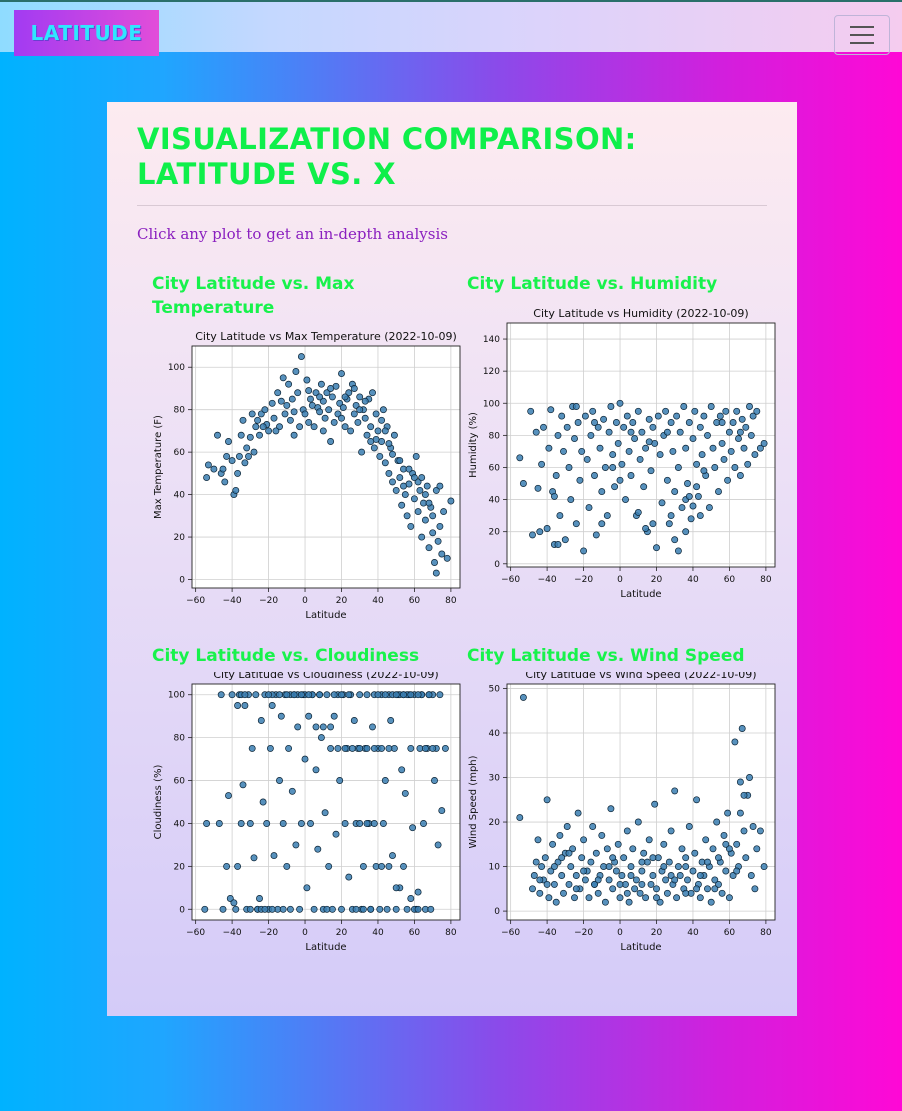  What do you see at coordinates (497, 912) in the screenshot?
I see `y-tick-label: 0` at bounding box center [497, 912].